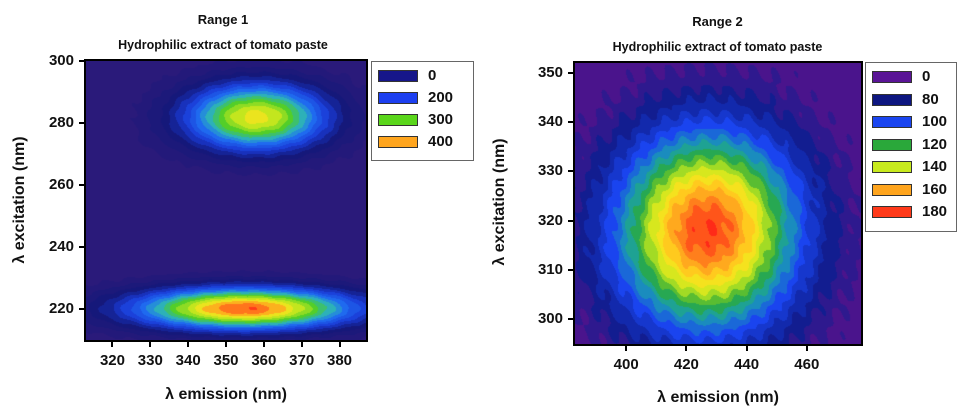 The width and height of the screenshot is (957, 409). I want to click on x-tick-label: 400, so click(626, 364).